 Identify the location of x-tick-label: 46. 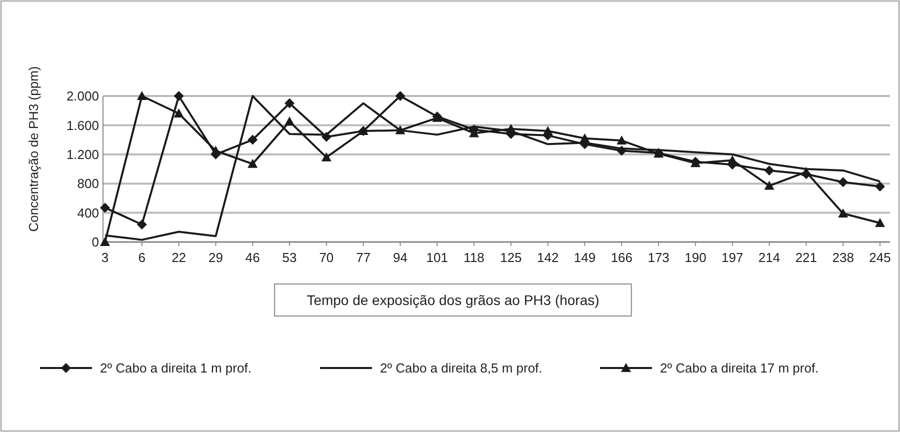
(252, 257).